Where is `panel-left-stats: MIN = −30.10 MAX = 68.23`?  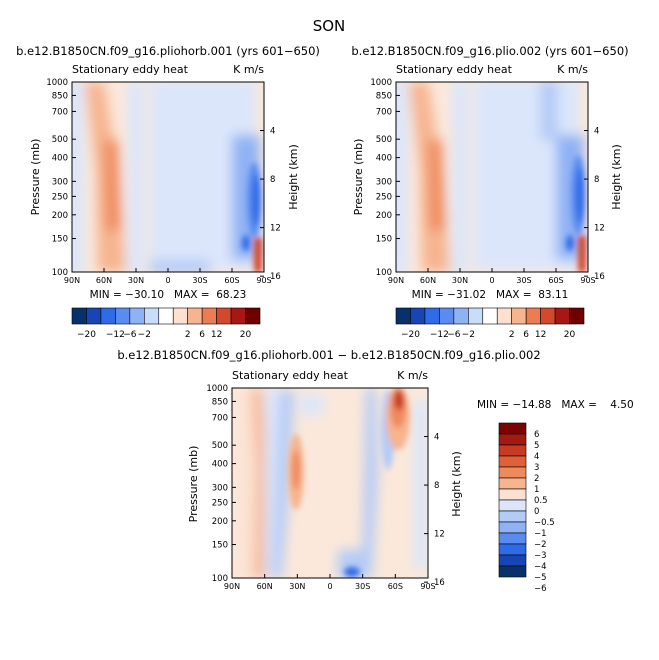 panel-left-stats: MIN = −30.10 MAX = 68.23 is located at coordinates (168, 295).